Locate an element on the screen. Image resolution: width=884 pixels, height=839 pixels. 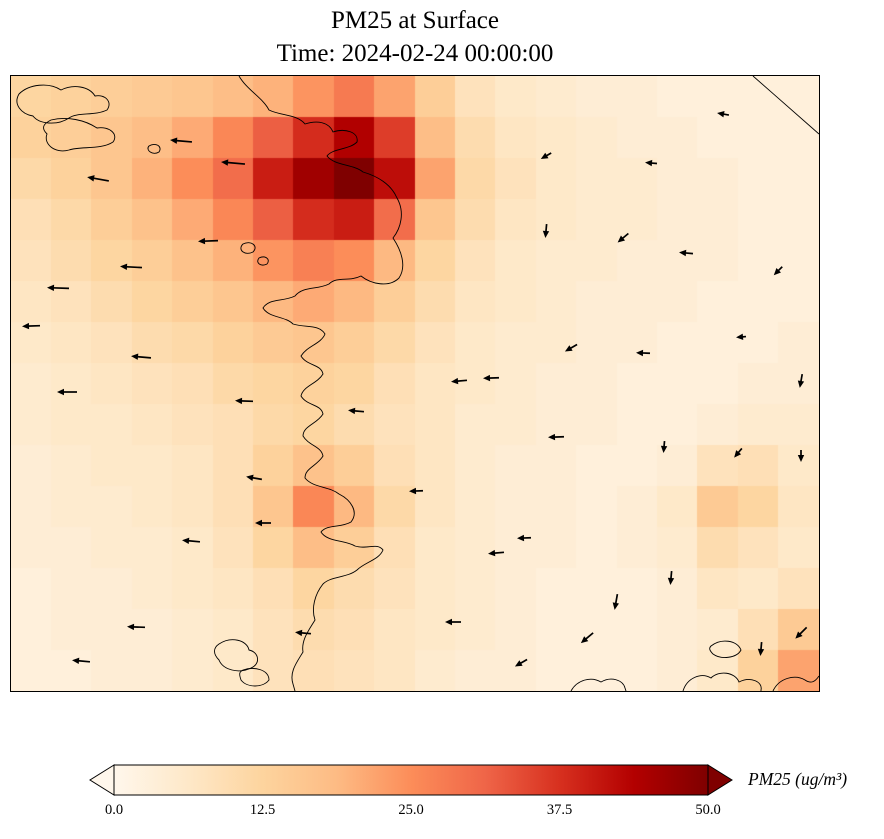
colorbar-tick-label: 25.0 is located at coordinates (411, 810).